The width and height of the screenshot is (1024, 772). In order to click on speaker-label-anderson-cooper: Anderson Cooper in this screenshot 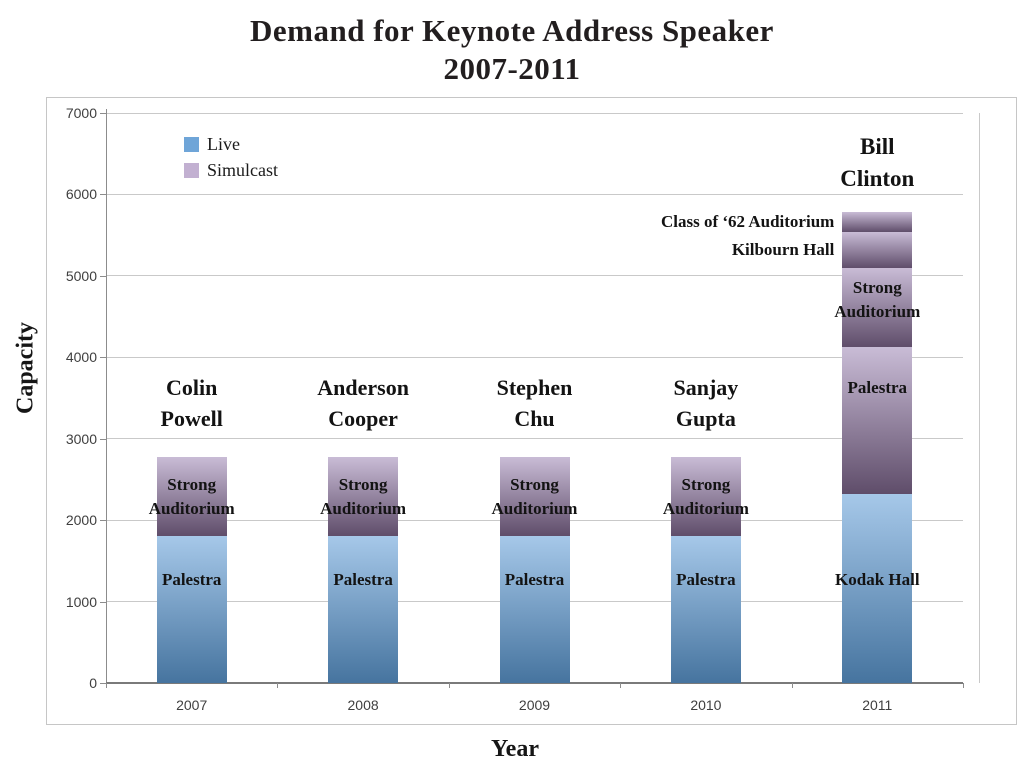, I will do `click(363, 403)`.